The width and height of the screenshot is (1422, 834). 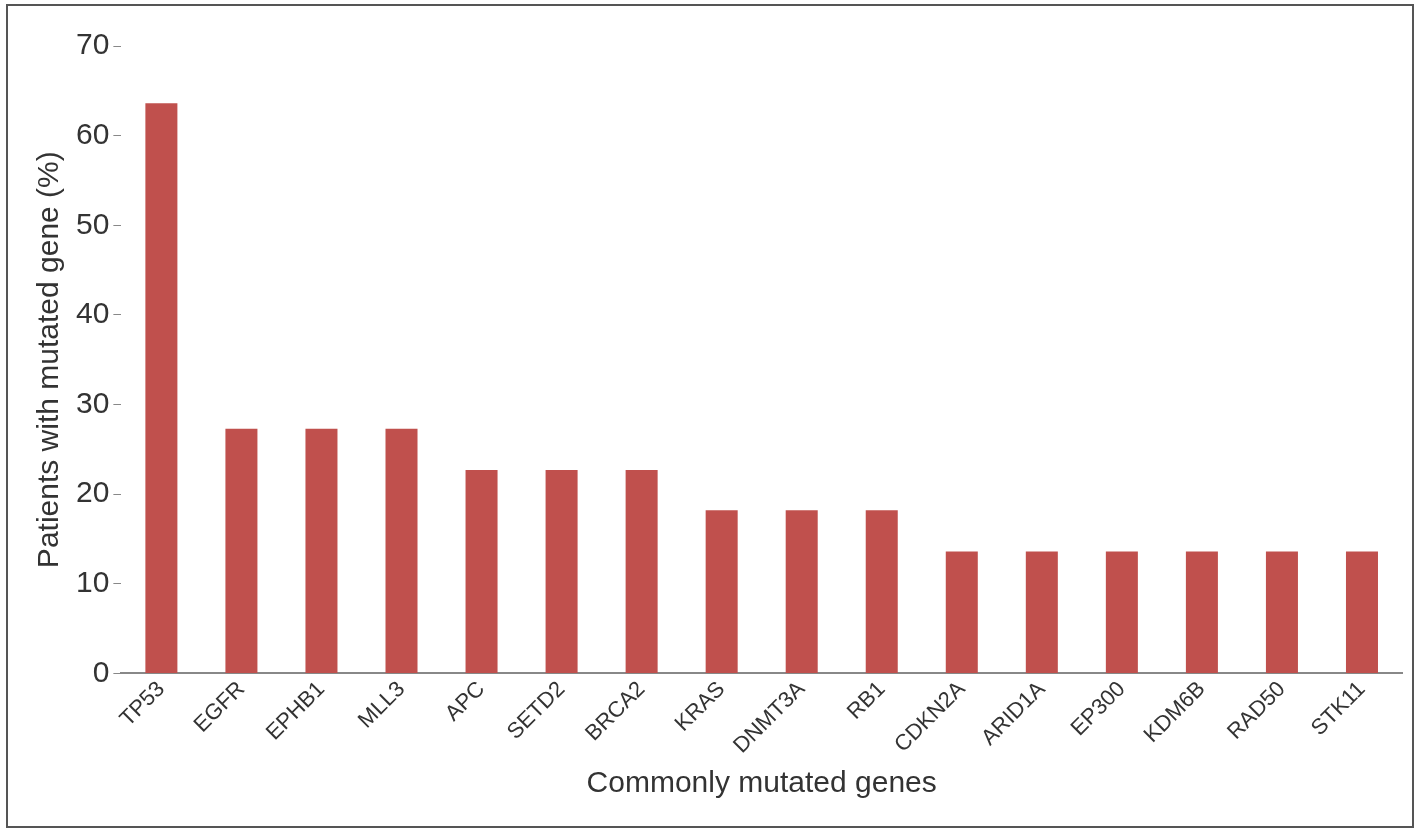 What do you see at coordinates (92, 582) in the screenshot?
I see `y-tick-label: 10` at bounding box center [92, 582].